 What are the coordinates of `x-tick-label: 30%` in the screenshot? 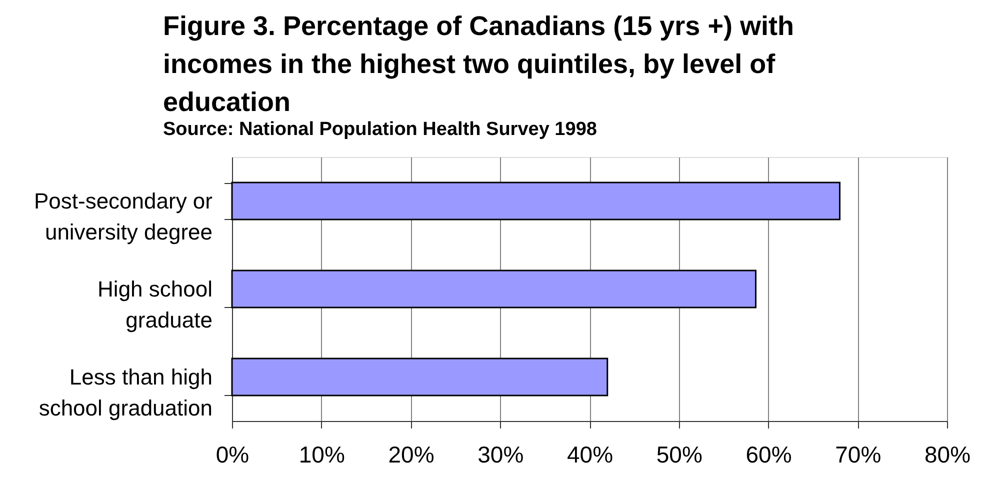 It's located at (501, 455).